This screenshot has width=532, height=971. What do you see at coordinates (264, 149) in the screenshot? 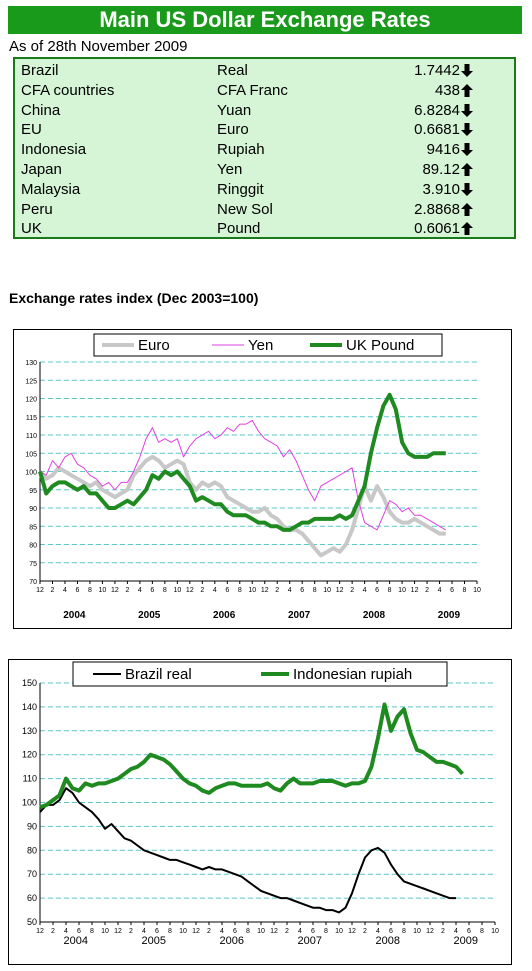
I see `rate-row: Indonesia Rupiah 9416` at bounding box center [264, 149].